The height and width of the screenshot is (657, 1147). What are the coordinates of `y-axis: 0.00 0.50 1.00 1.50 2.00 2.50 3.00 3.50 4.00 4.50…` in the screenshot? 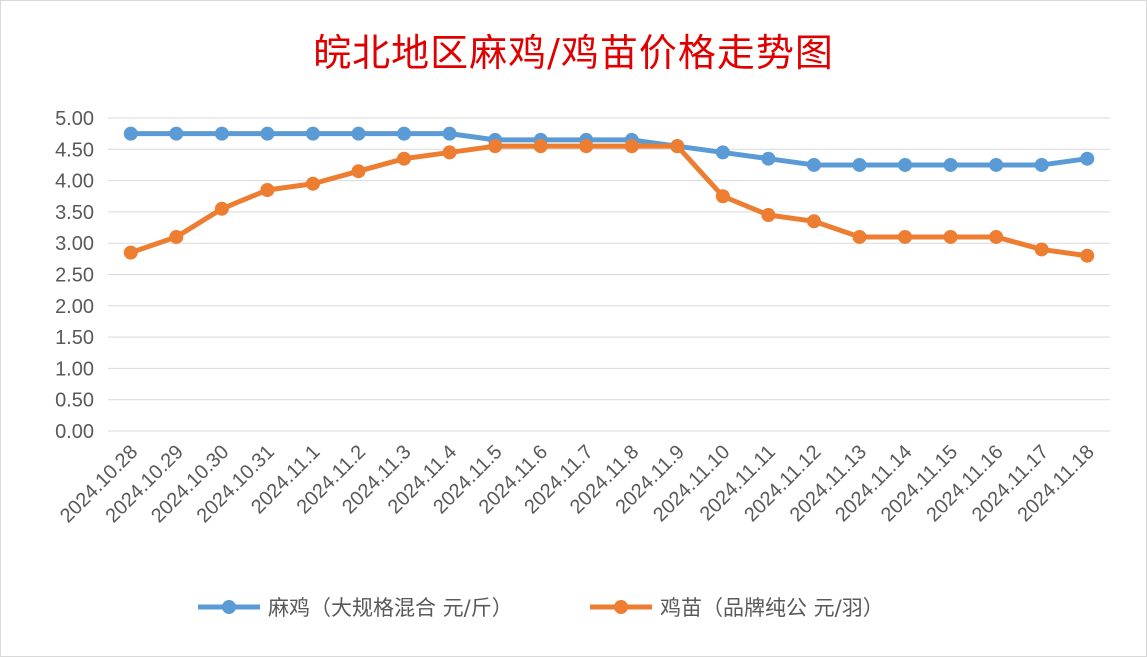 It's located at (74, 275).